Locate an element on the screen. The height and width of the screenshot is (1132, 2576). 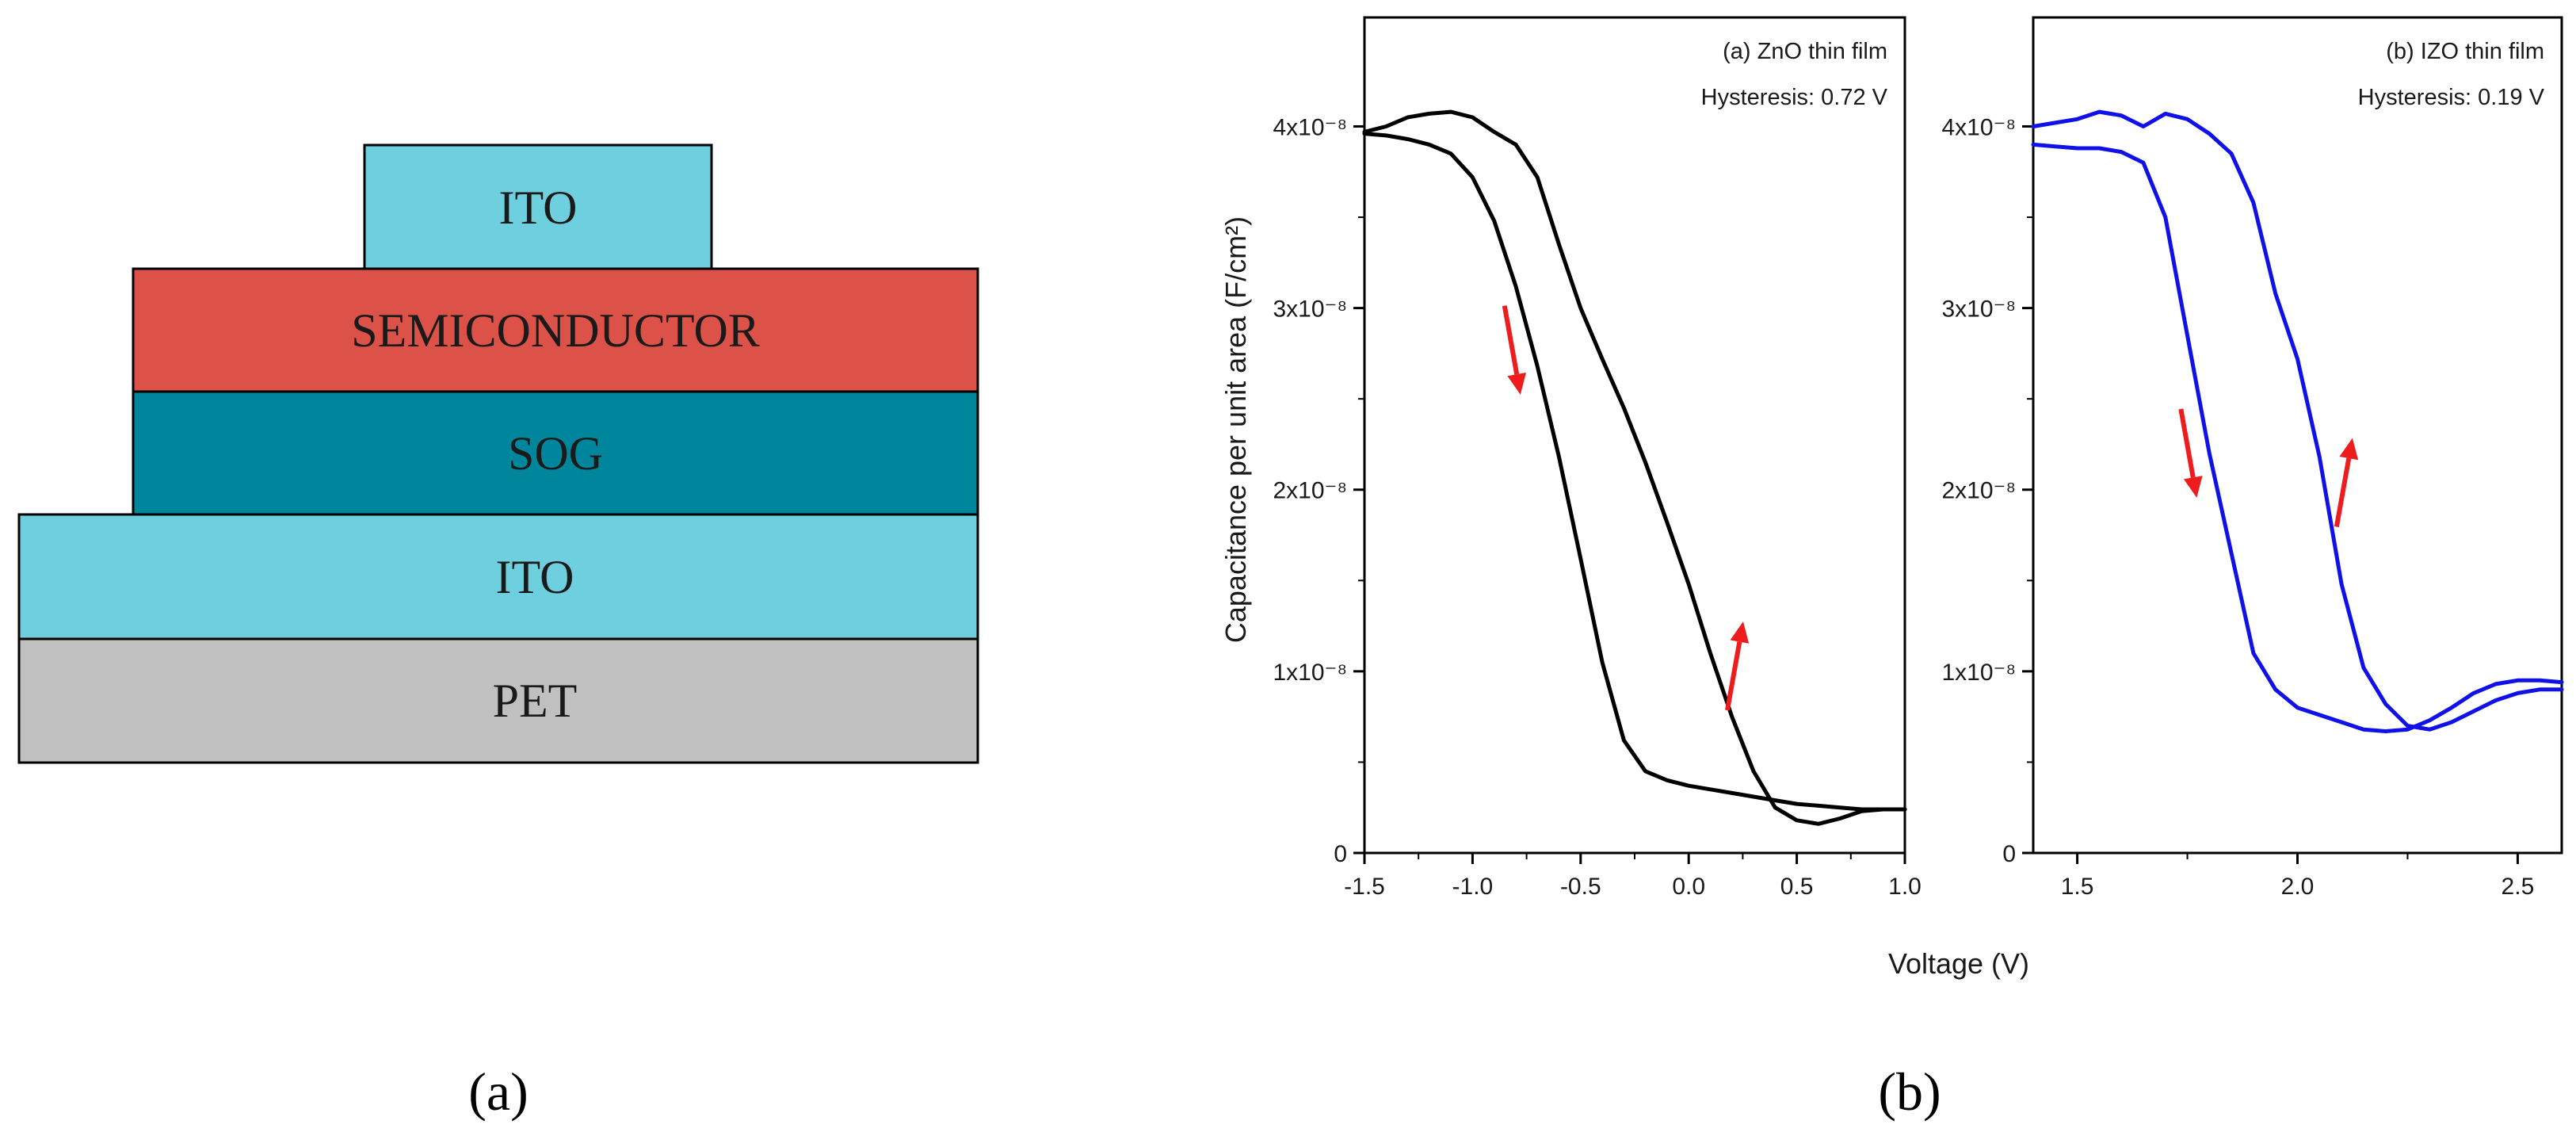
y-tick-label-zno: 4x10⁻⁸ is located at coordinates (1310, 127).